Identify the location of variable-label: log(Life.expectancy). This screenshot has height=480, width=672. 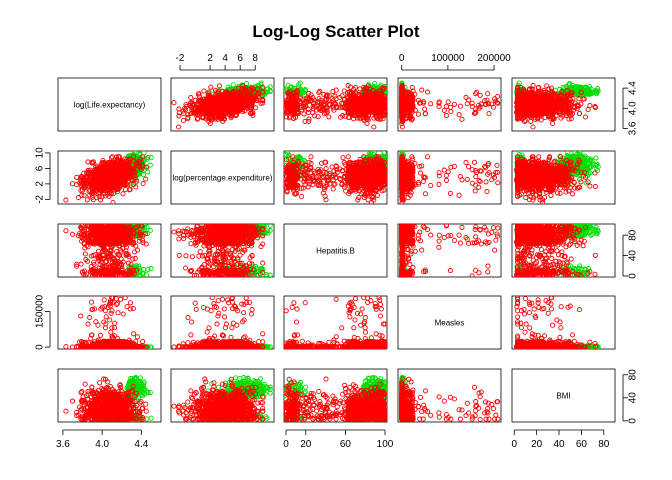
(110, 105).